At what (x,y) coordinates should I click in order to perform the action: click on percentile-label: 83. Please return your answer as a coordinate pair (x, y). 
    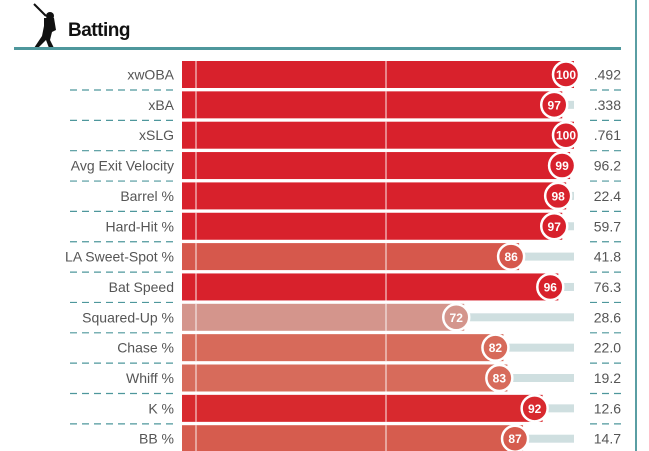
    Looking at the image, I should click on (500, 379).